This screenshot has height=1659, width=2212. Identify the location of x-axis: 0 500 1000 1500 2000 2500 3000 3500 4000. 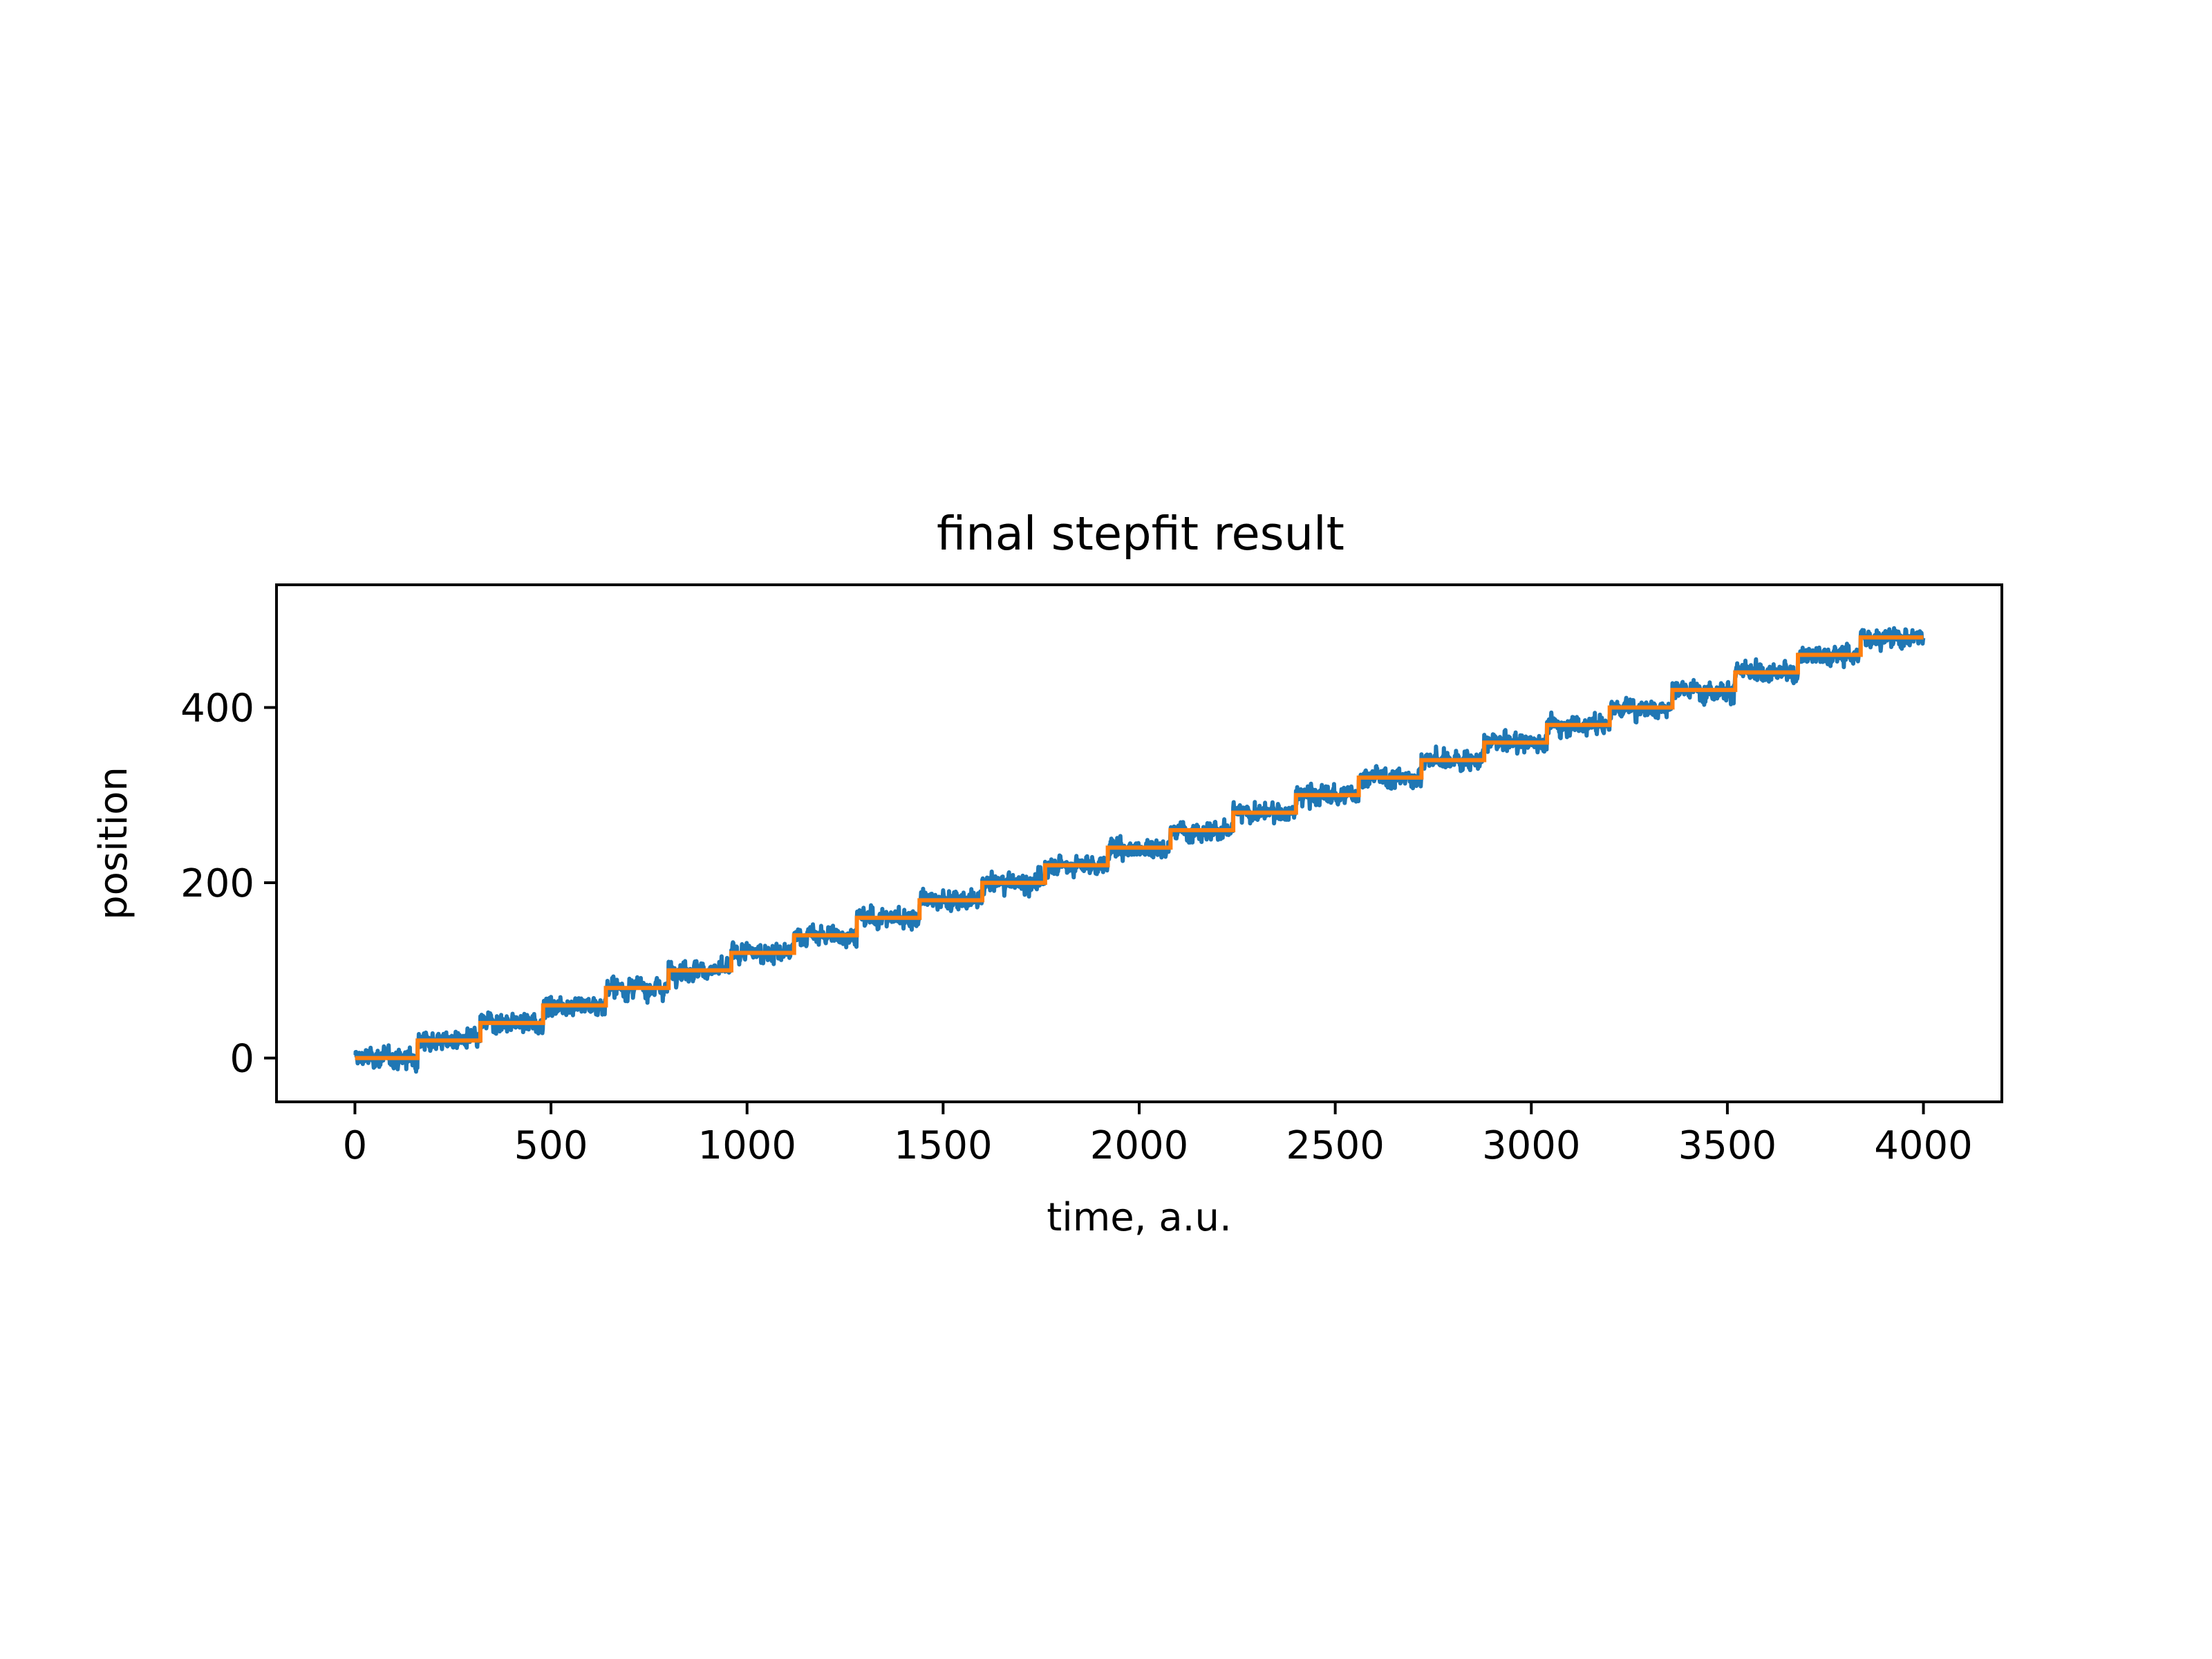
(1158, 1135).